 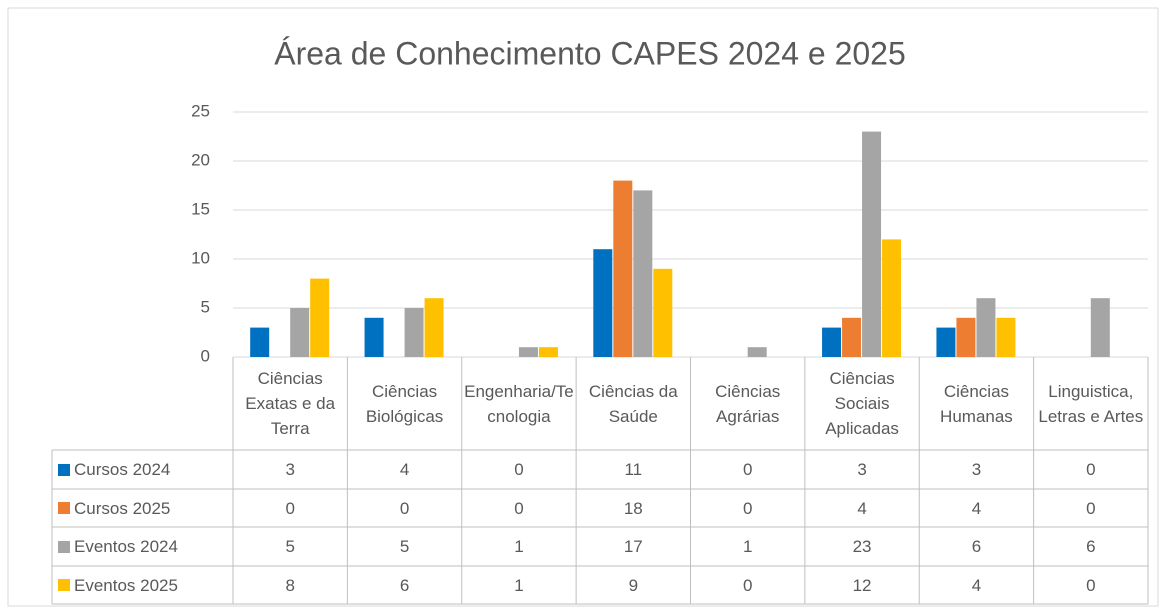 I want to click on chart-title: Área de Conhecimento CAPES 2024 e 2025, so click(x=590, y=53).